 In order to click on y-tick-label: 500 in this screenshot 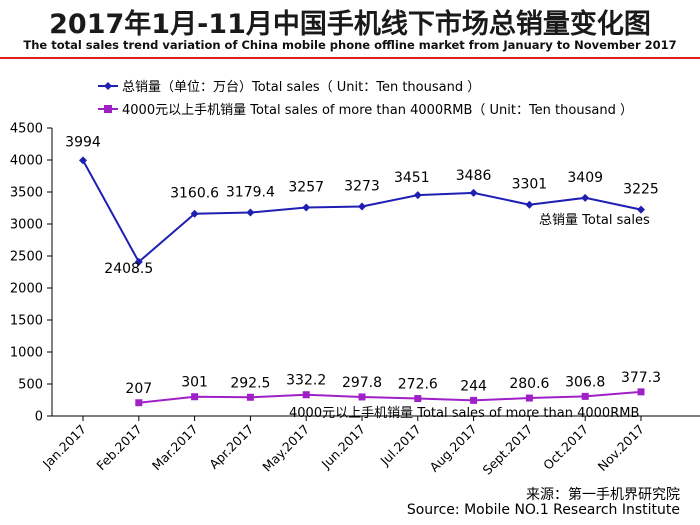, I will do `click(30, 385)`.